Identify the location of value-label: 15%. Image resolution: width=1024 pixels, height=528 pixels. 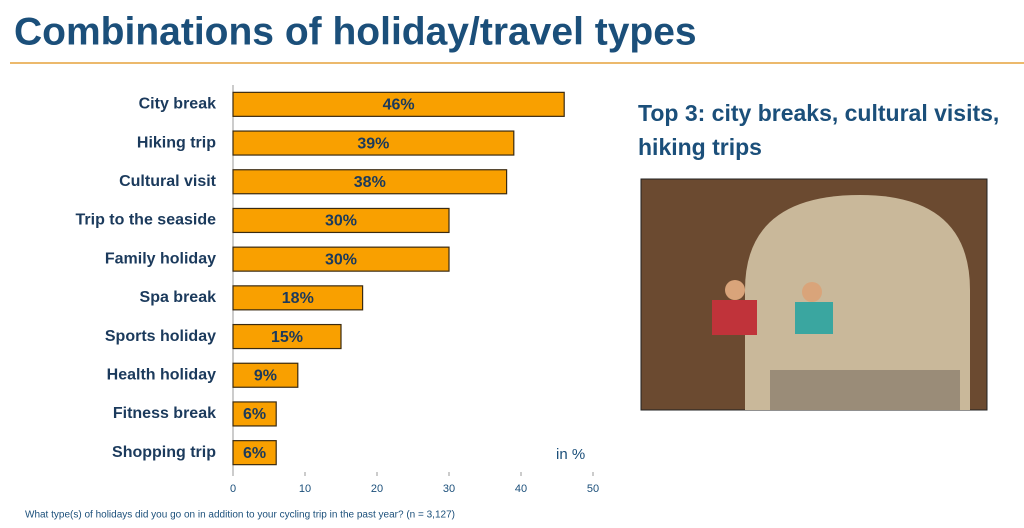
(287, 337).